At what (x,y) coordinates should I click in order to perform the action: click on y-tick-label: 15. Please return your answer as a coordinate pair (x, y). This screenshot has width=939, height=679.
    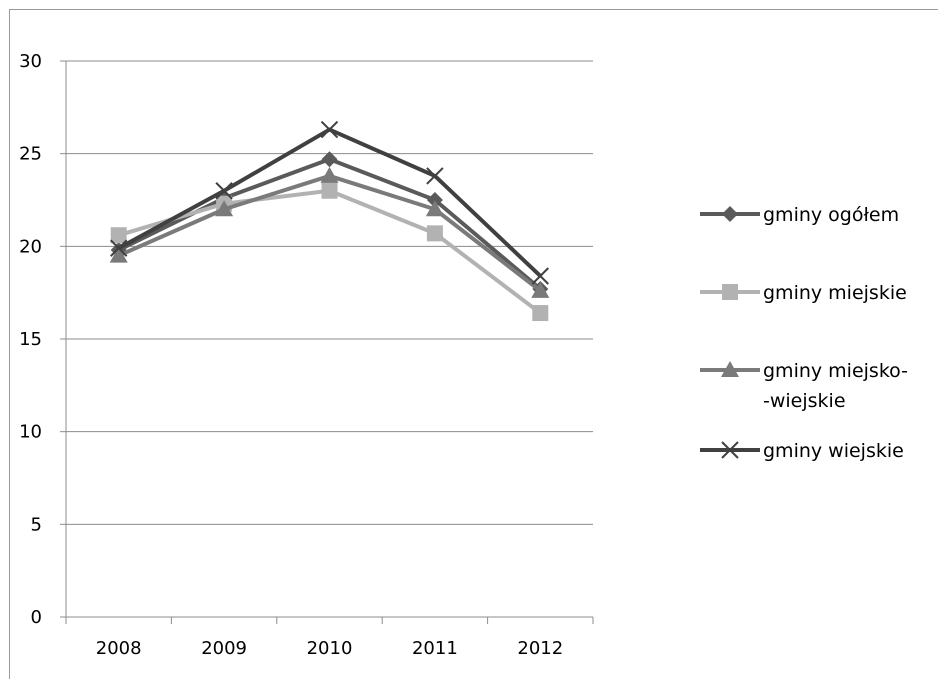
    Looking at the image, I should click on (30, 339).